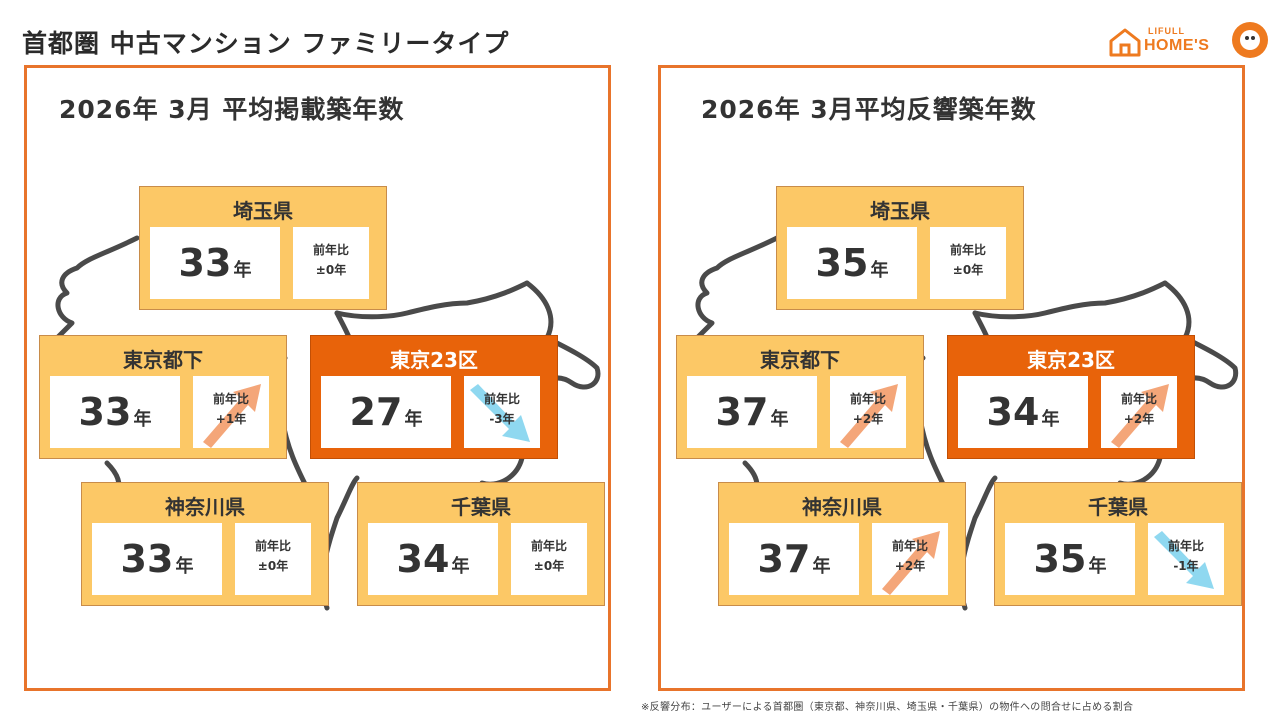 The height and width of the screenshot is (720, 1280). Describe the element at coordinates (869, 109) in the screenshot. I see `panel-title: 2026年 3月平均反響築年数` at that location.